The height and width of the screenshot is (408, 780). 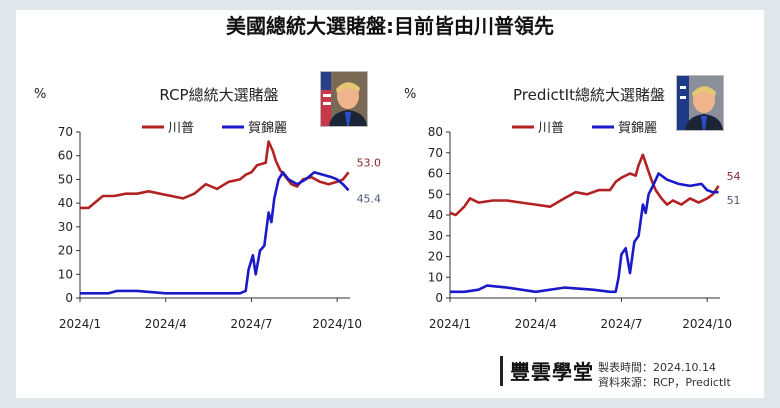 What do you see at coordinates (369, 198) in the screenshot?
I see `end-value-label-harris: 45.4` at bounding box center [369, 198].